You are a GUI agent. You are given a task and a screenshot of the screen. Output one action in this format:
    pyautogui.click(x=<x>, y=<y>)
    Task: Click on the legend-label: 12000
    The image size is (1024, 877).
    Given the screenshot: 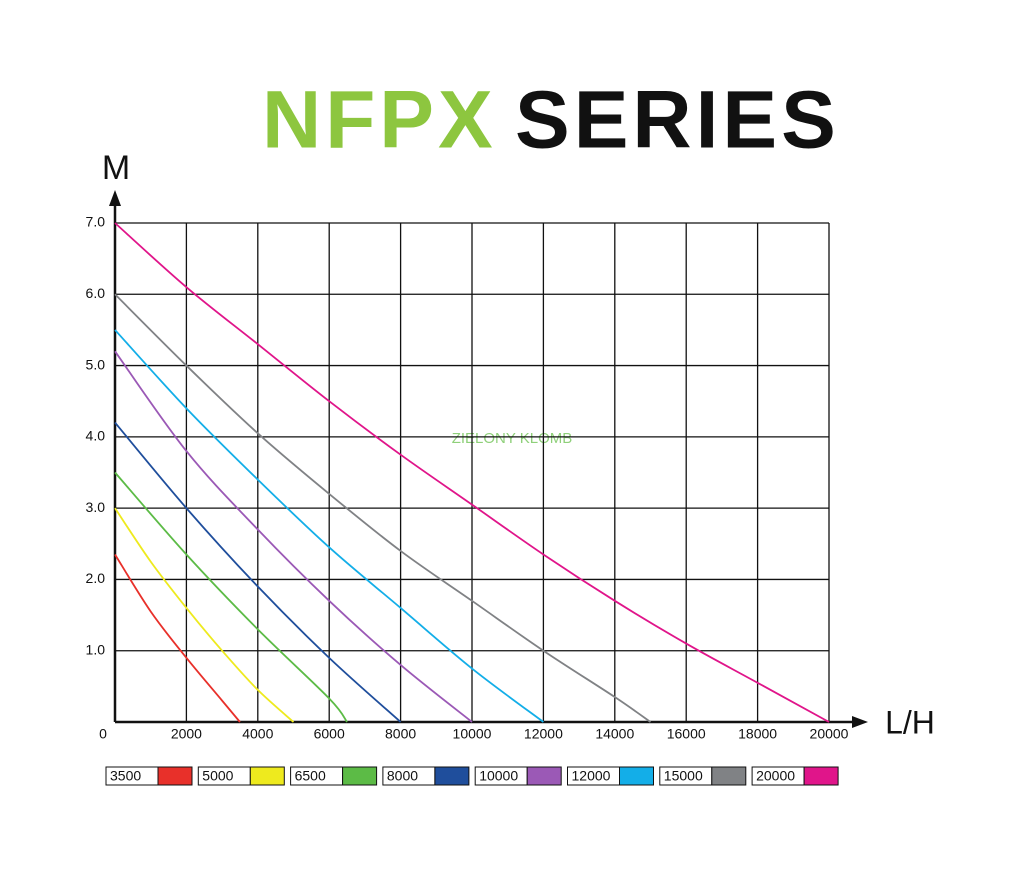 What is the action you would take?
    pyautogui.click(x=591, y=776)
    